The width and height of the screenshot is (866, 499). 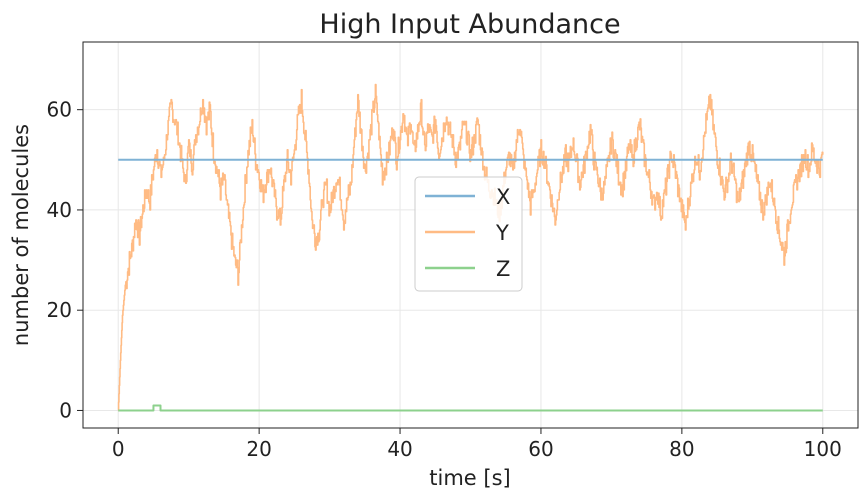 What do you see at coordinates (823, 449) in the screenshot?
I see `x-tick-label: 100` at bounding box center [823, 449].